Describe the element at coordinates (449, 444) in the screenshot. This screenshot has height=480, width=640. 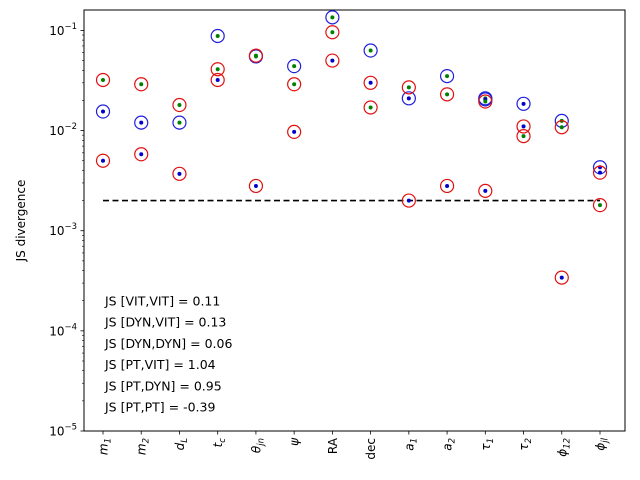
I see `x-tick-label: a2` at that location.